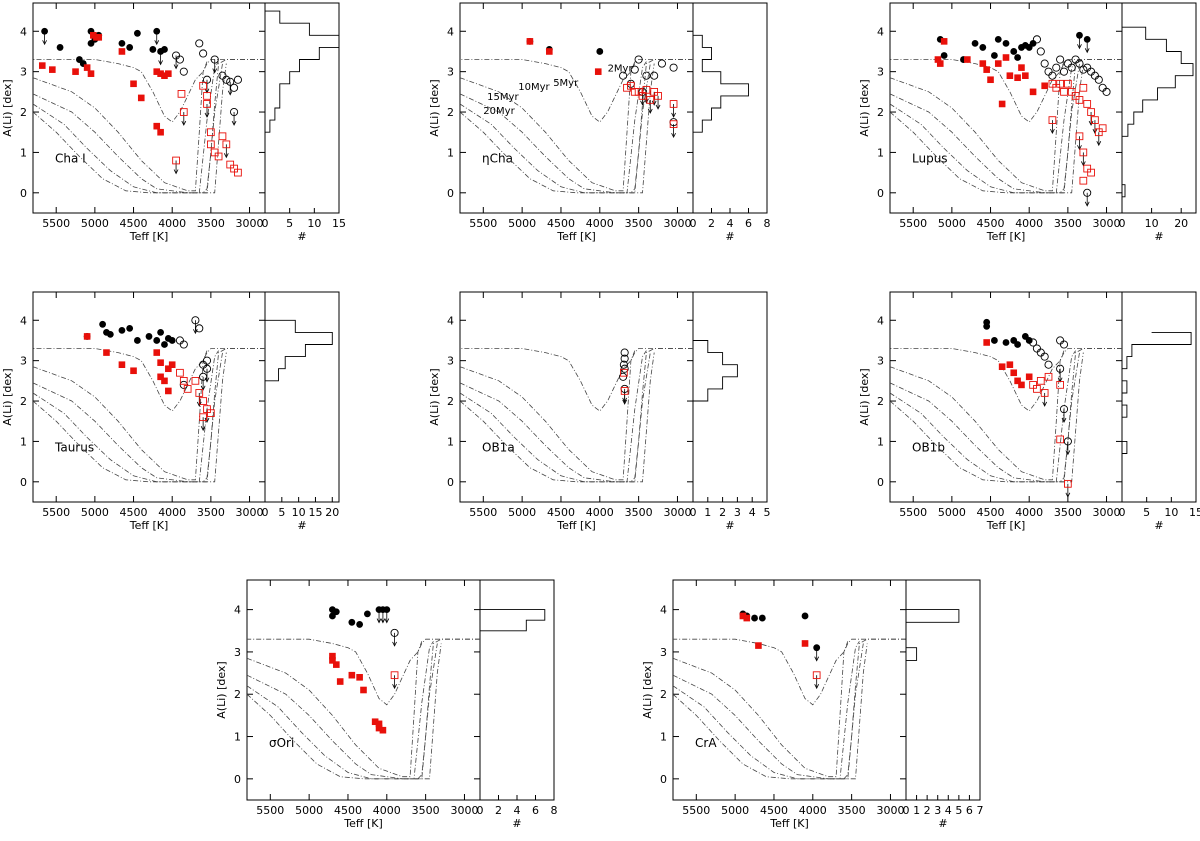 The image size is (1200, 841). What do you see at coordinates (707, 512) in the screenshot?
I see `hist-x-tick-label: 1` at bounding box center [707, 512].